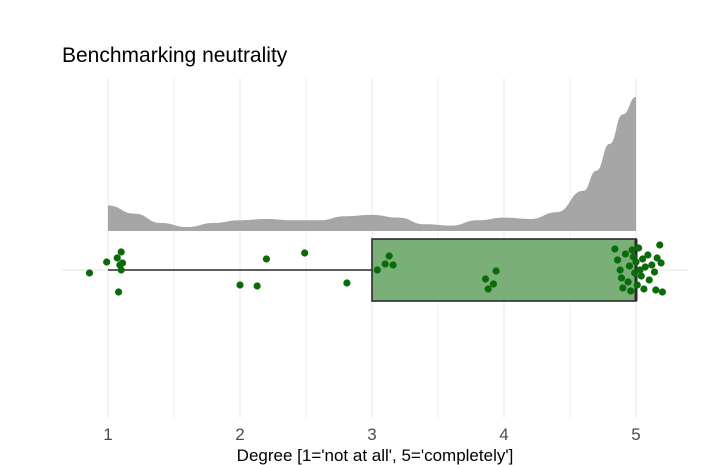  I want to click on x-tick-label: 1, so click(107, 434).